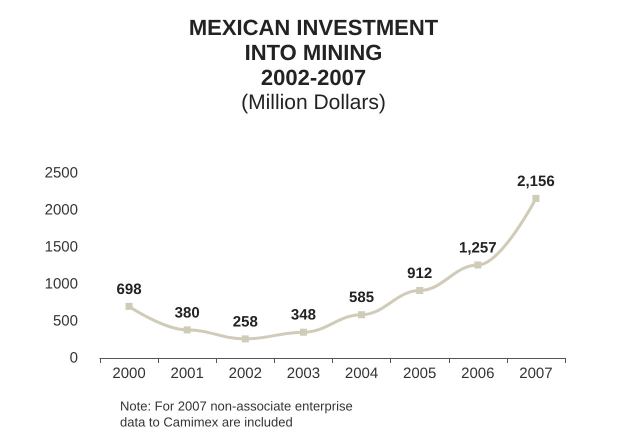  Describe the element at coordinates (187, 313) in the screenshot. I see `data-label: 380` at that location.